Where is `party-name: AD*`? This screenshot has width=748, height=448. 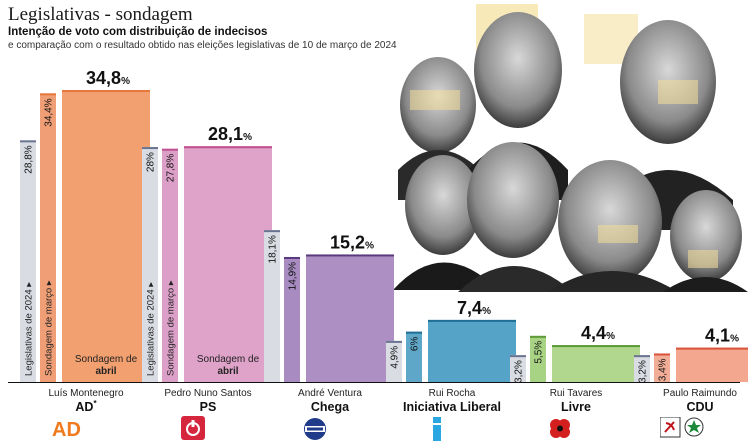 party-name: AD* is located at coordinates (86, 406).